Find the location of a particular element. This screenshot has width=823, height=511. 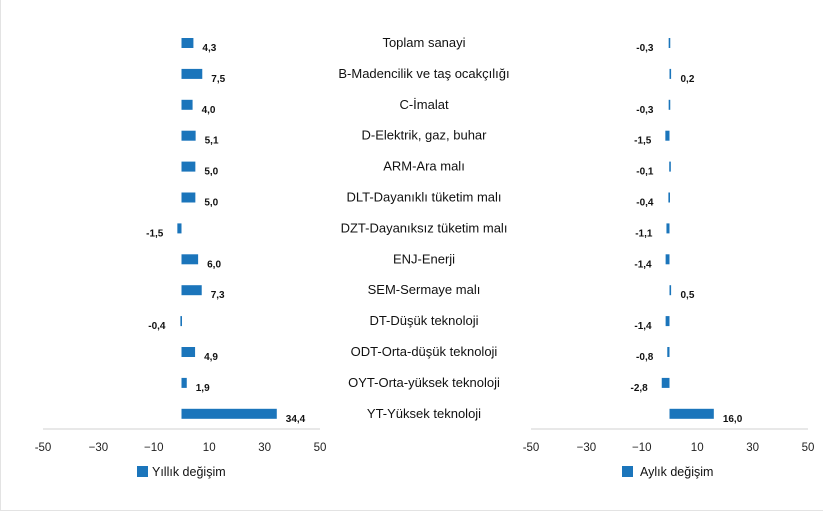

monthly-tick-label: 10 is located at coordinates (697, 448).